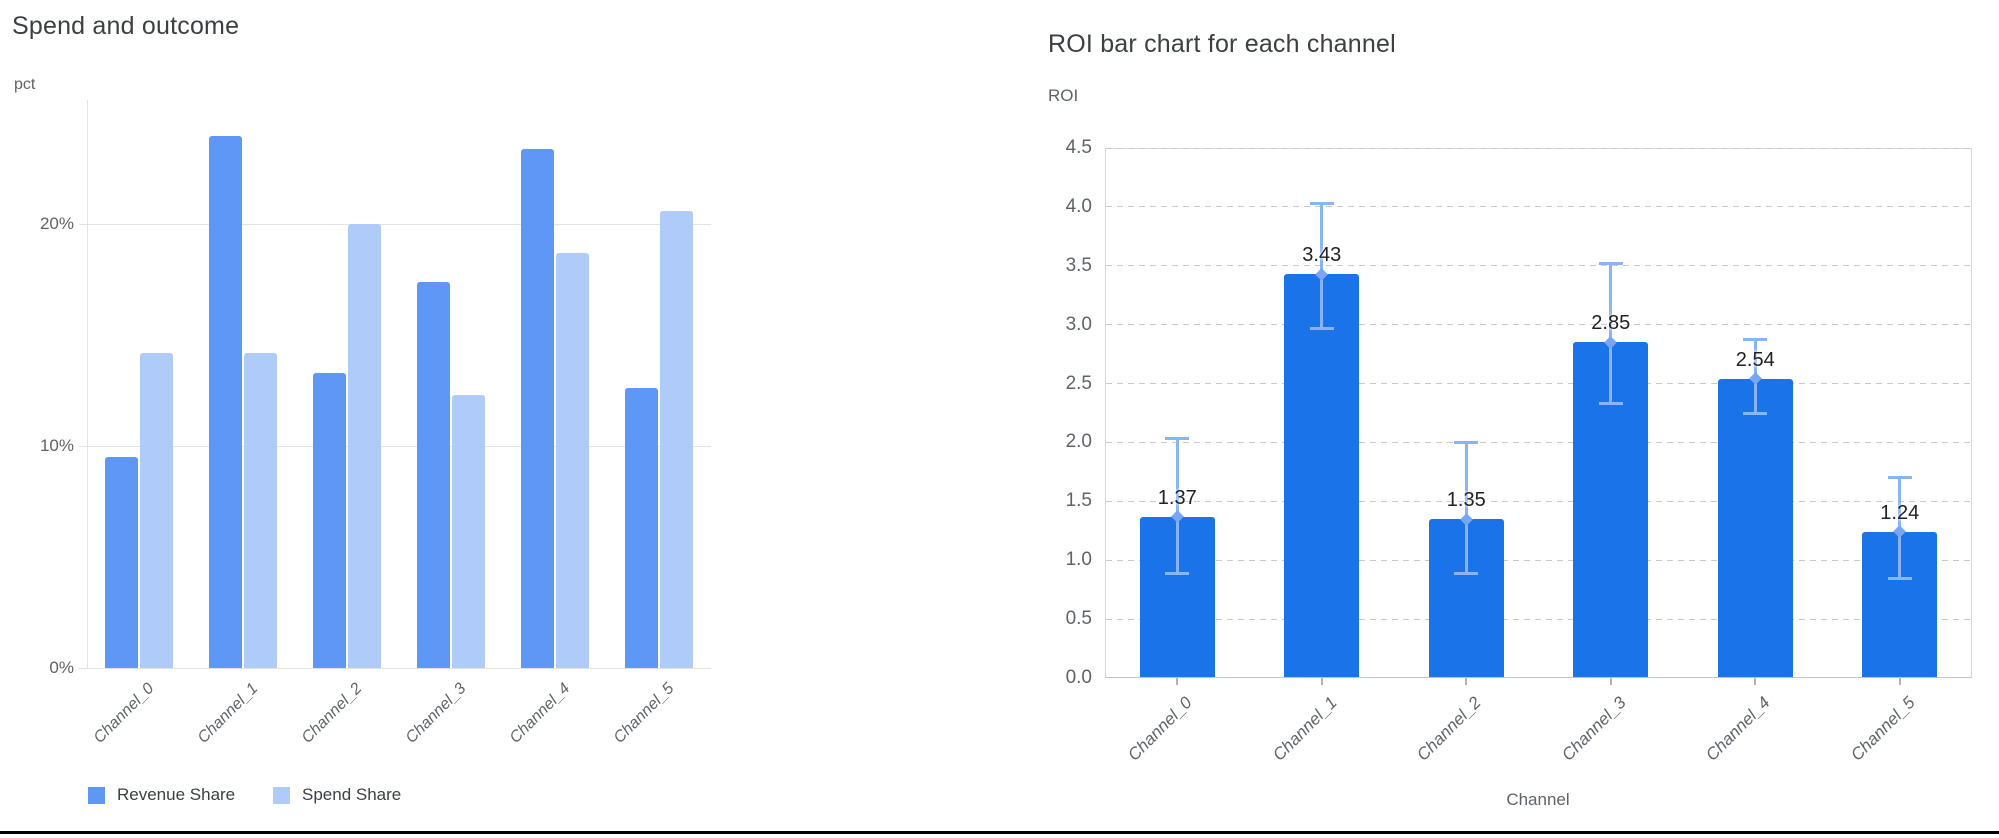  What do you see at coordinates (1078, 206) in the screenshot?
I see `y-tick-label: 4.0` at bounding box center [1078, 206].